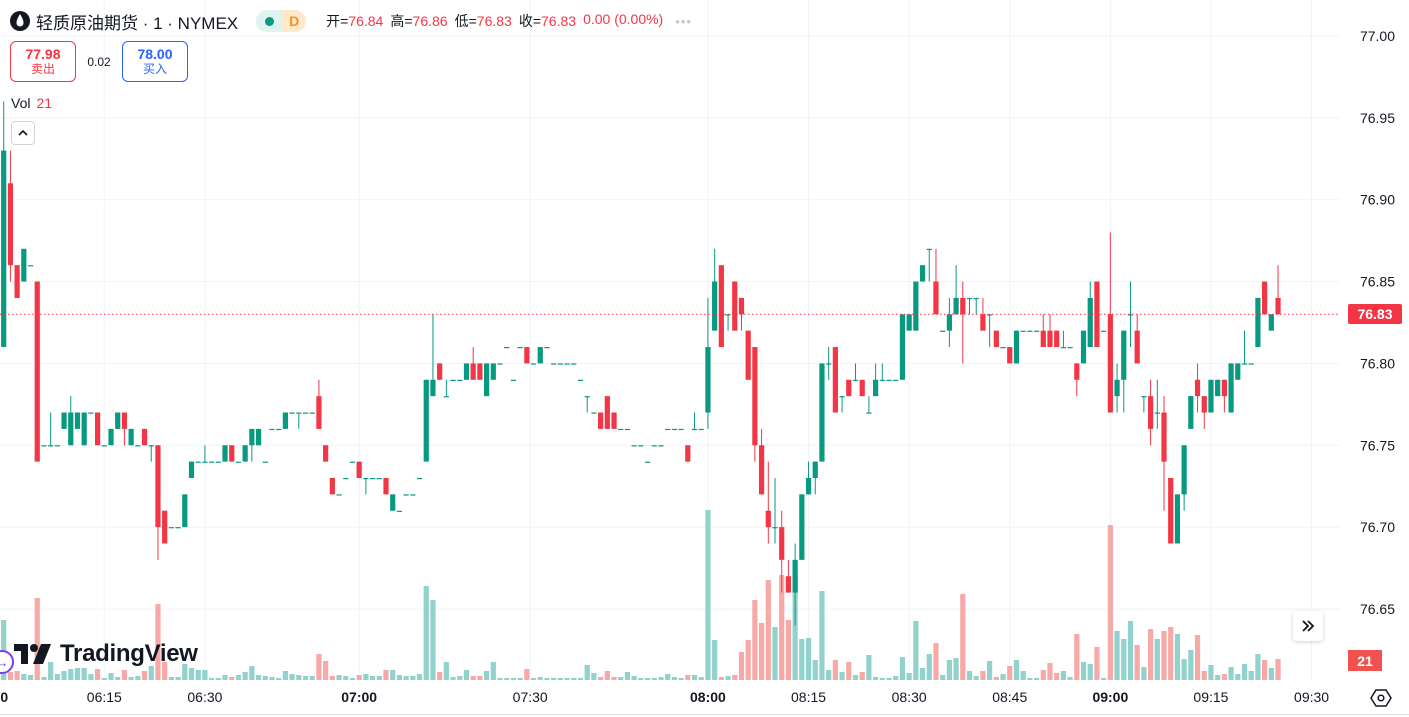 This screenshot has height=717, width=1409. Describe the element at coordinates (359, 697) in the screenshot. I see `time-tick-label: 07:00` at that location.